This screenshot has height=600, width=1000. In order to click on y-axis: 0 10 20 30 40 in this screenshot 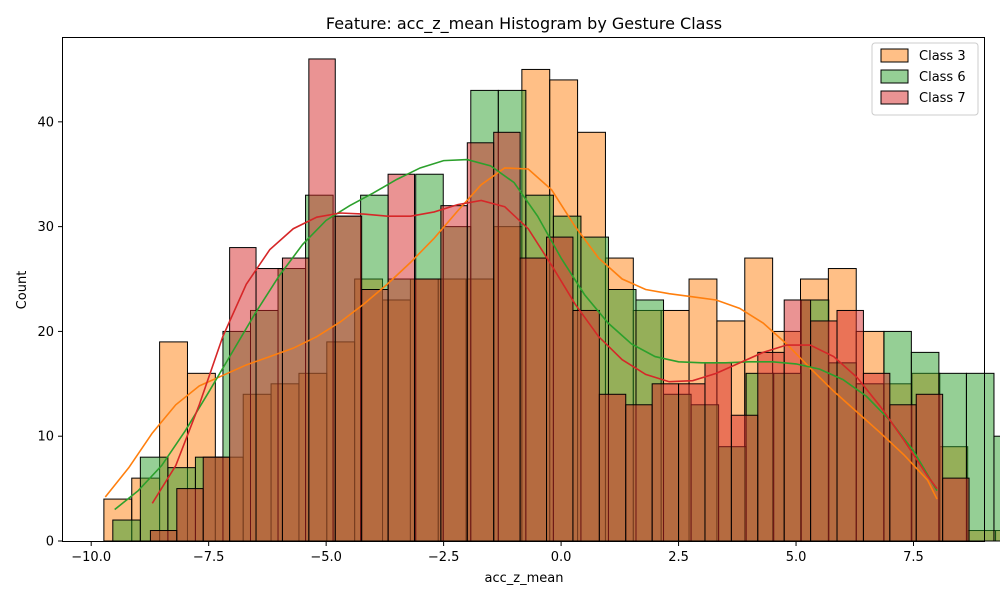, I will do `click(50, 332)`.